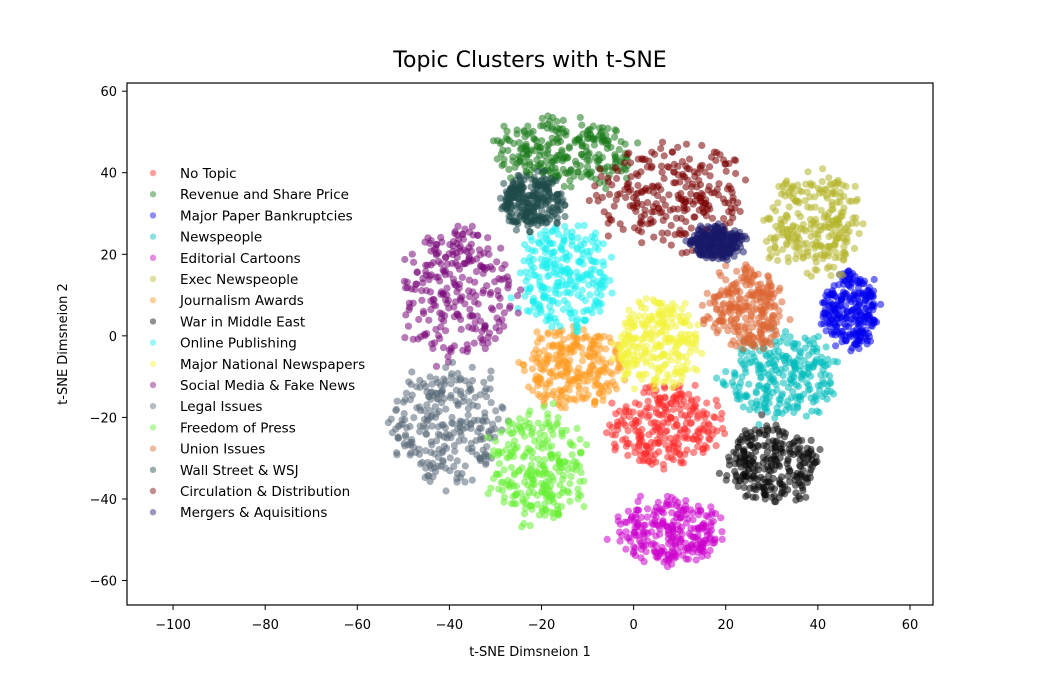 This screenshot has width=1037, height=690. Describe the element at coordinates (530, 652) in the screenshot. I see `x-axis-label: t-SNE Dimsneion 1` at that location.